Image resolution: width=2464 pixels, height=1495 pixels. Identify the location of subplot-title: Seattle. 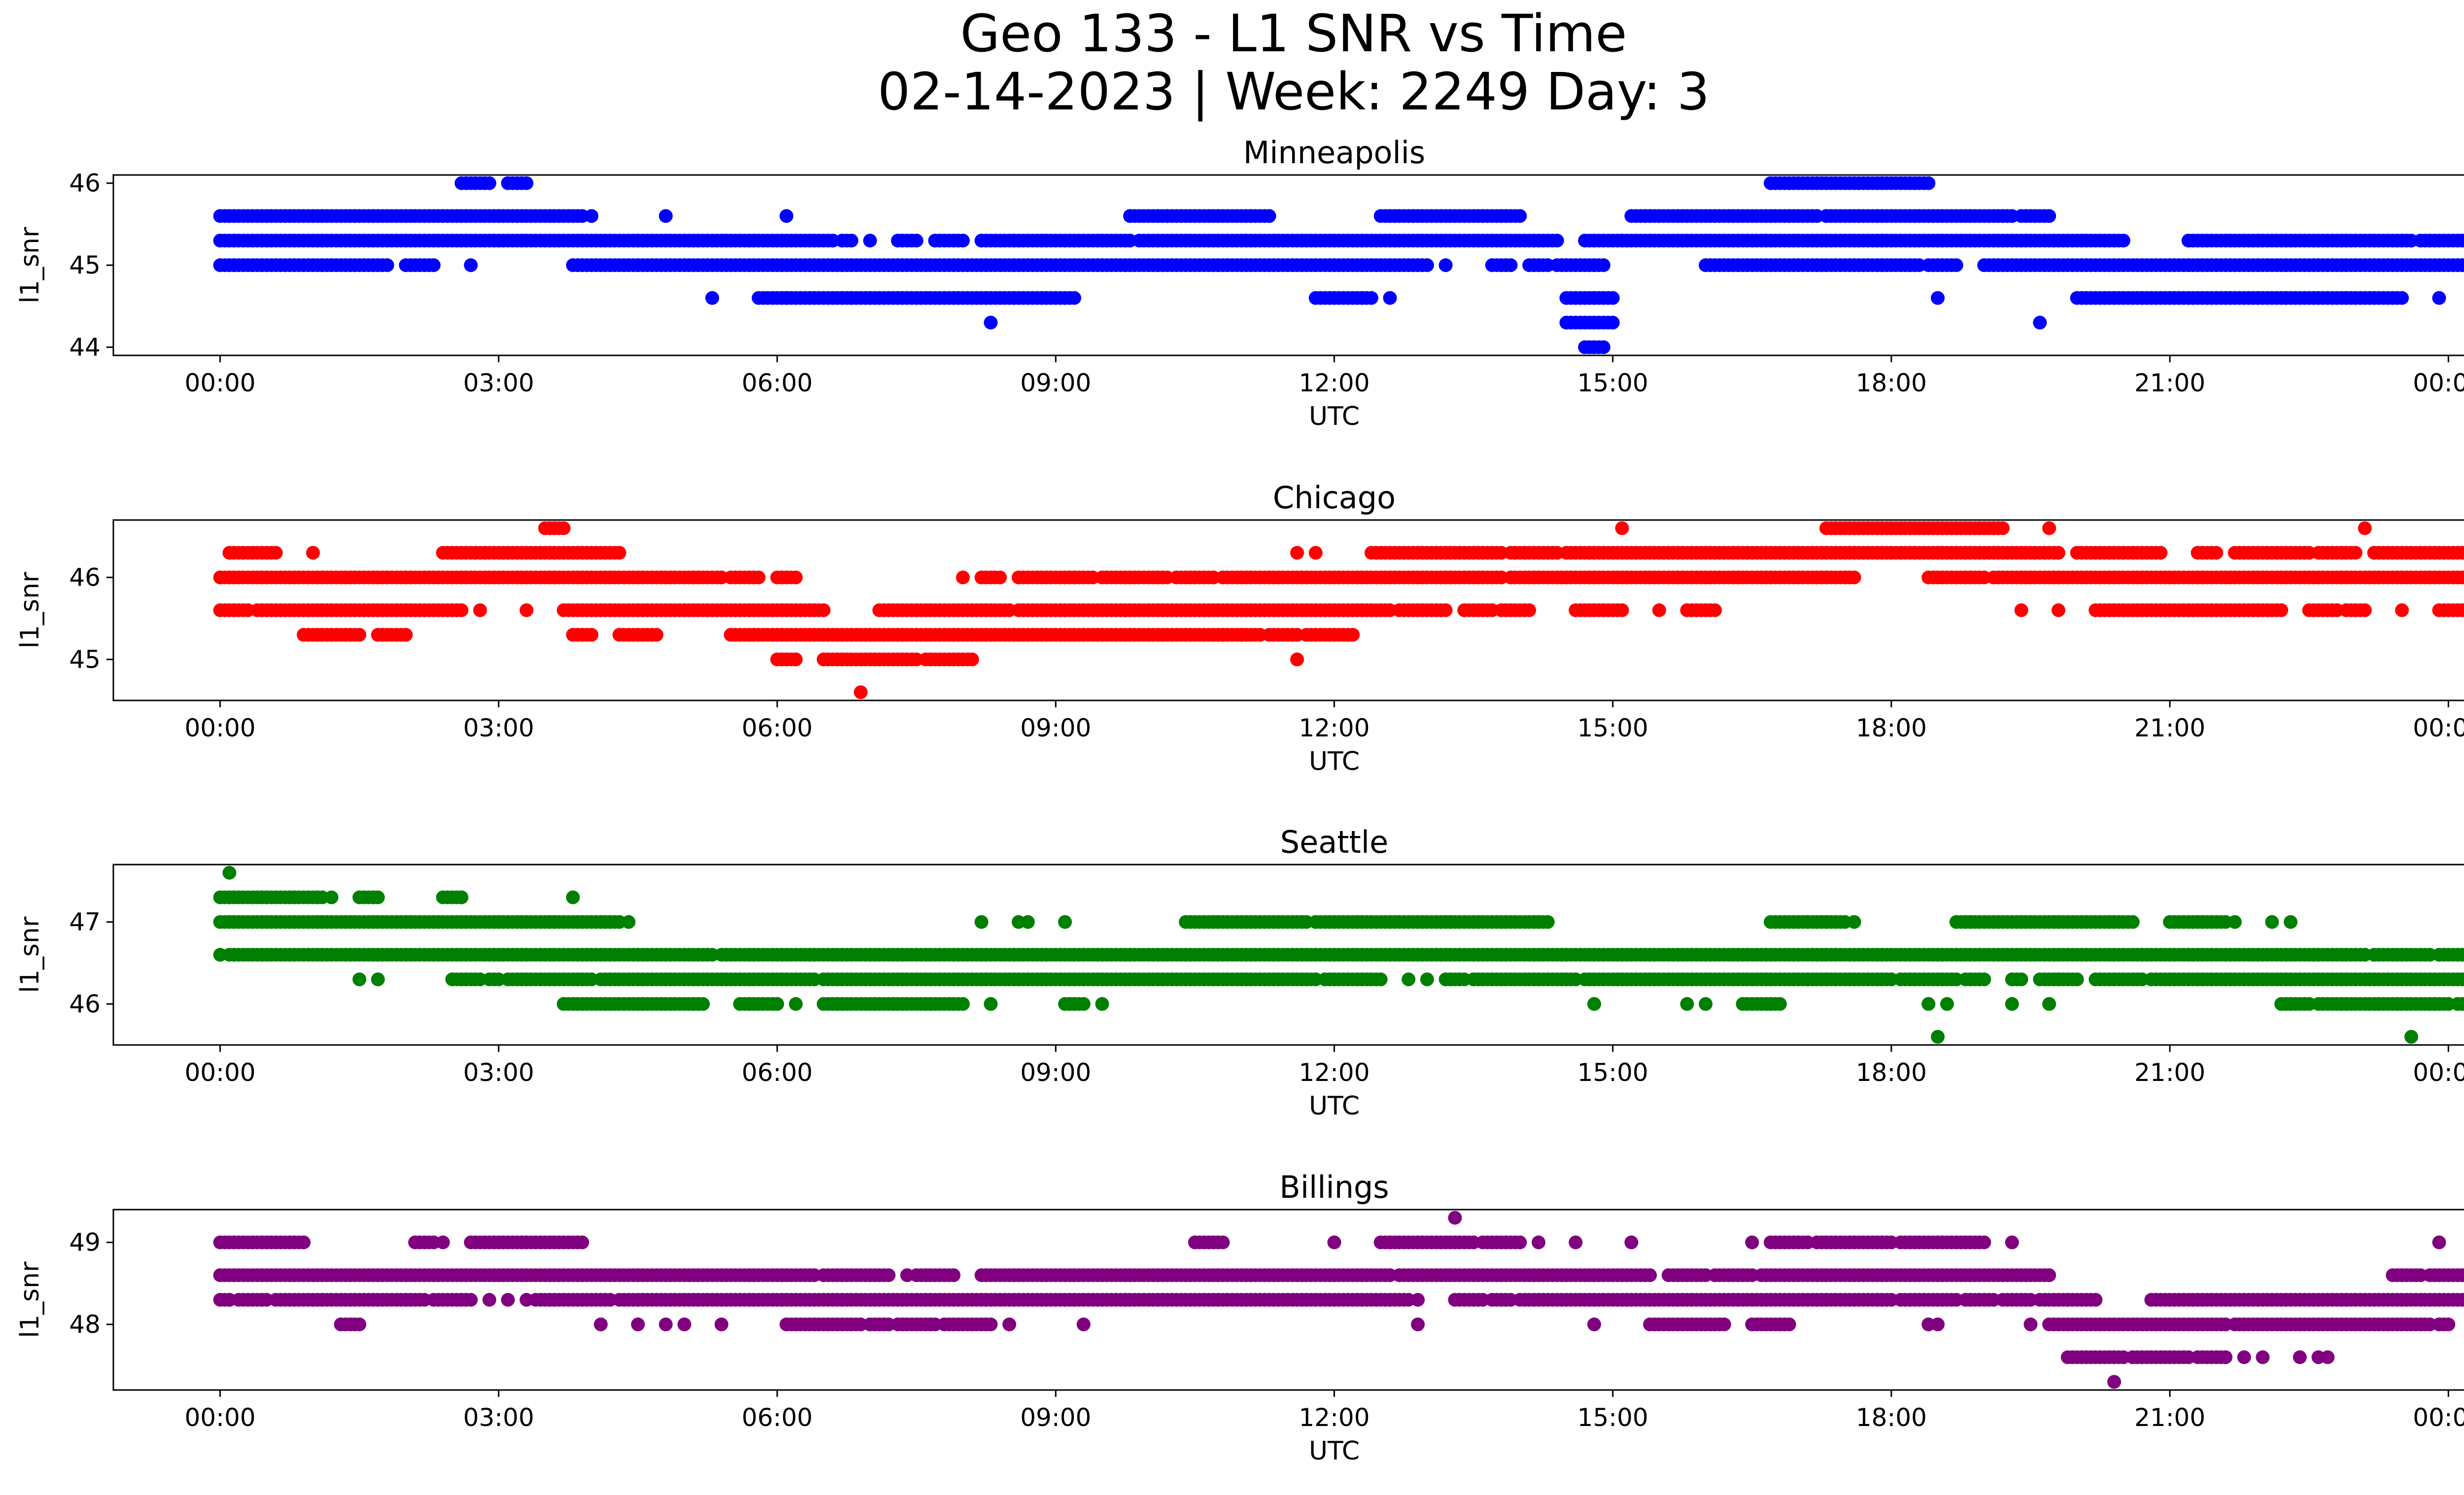
(1334, 842).